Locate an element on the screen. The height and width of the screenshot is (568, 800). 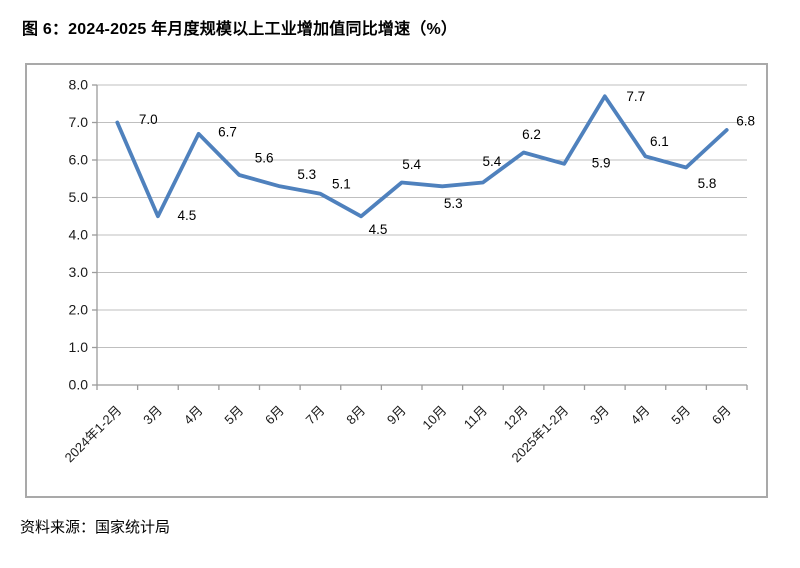
svg-text: 8.0 is located at coordinates (79, 85).